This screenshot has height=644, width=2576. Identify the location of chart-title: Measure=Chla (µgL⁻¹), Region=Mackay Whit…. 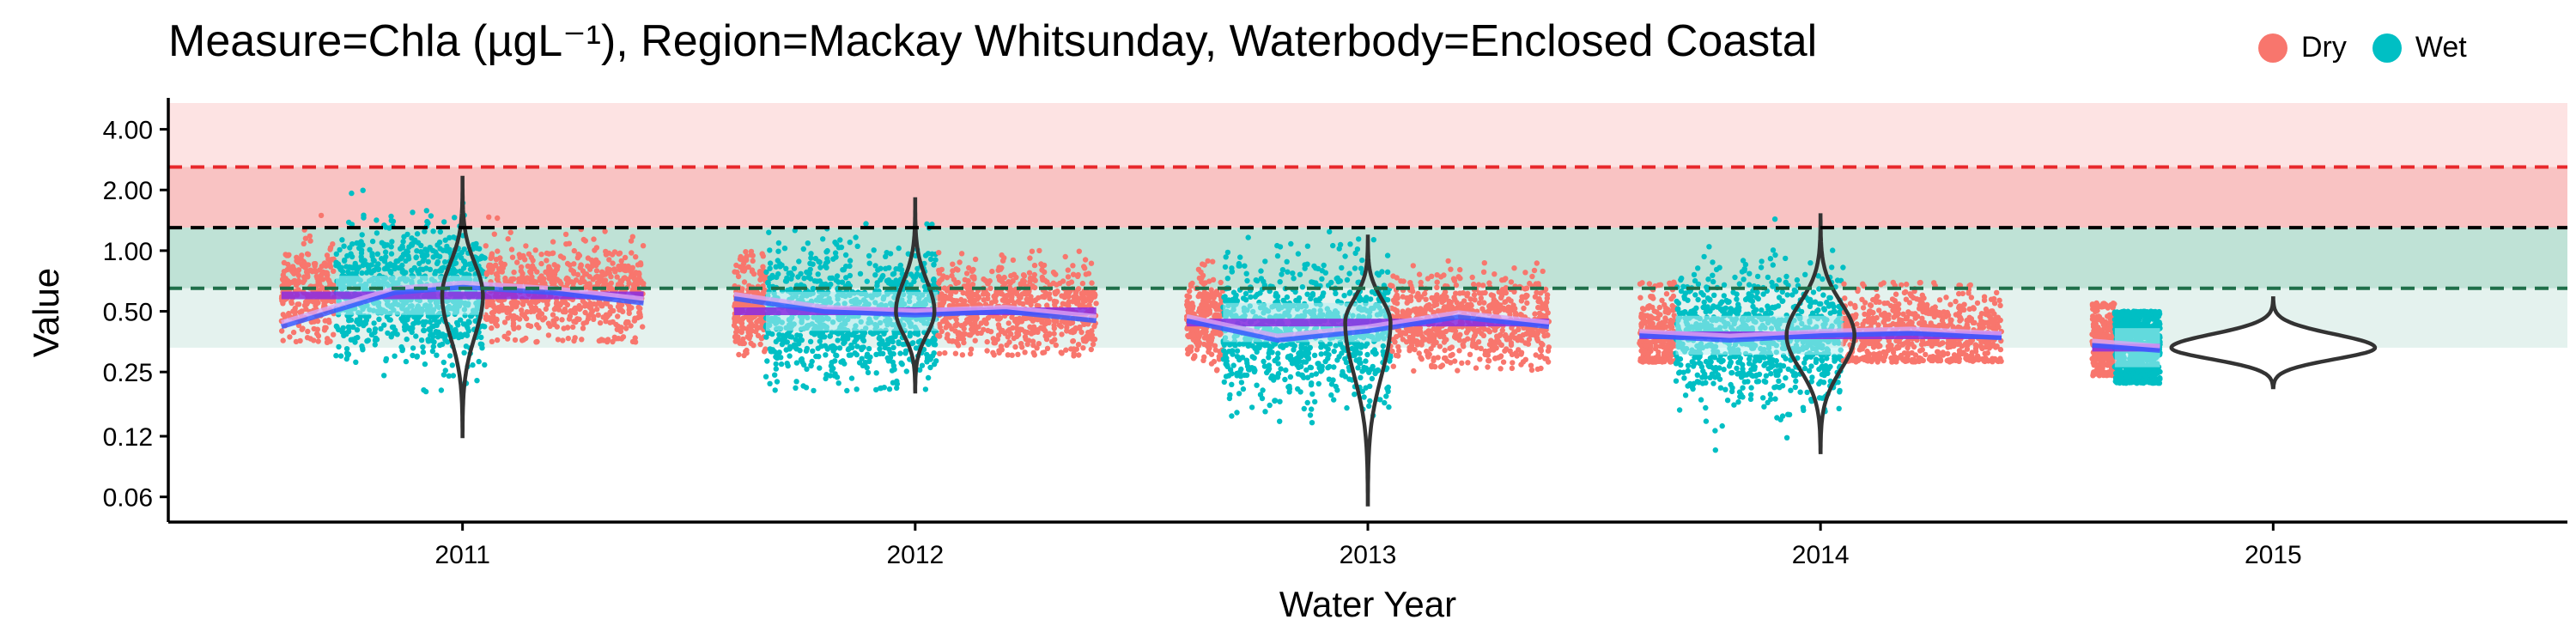
(993, 41).